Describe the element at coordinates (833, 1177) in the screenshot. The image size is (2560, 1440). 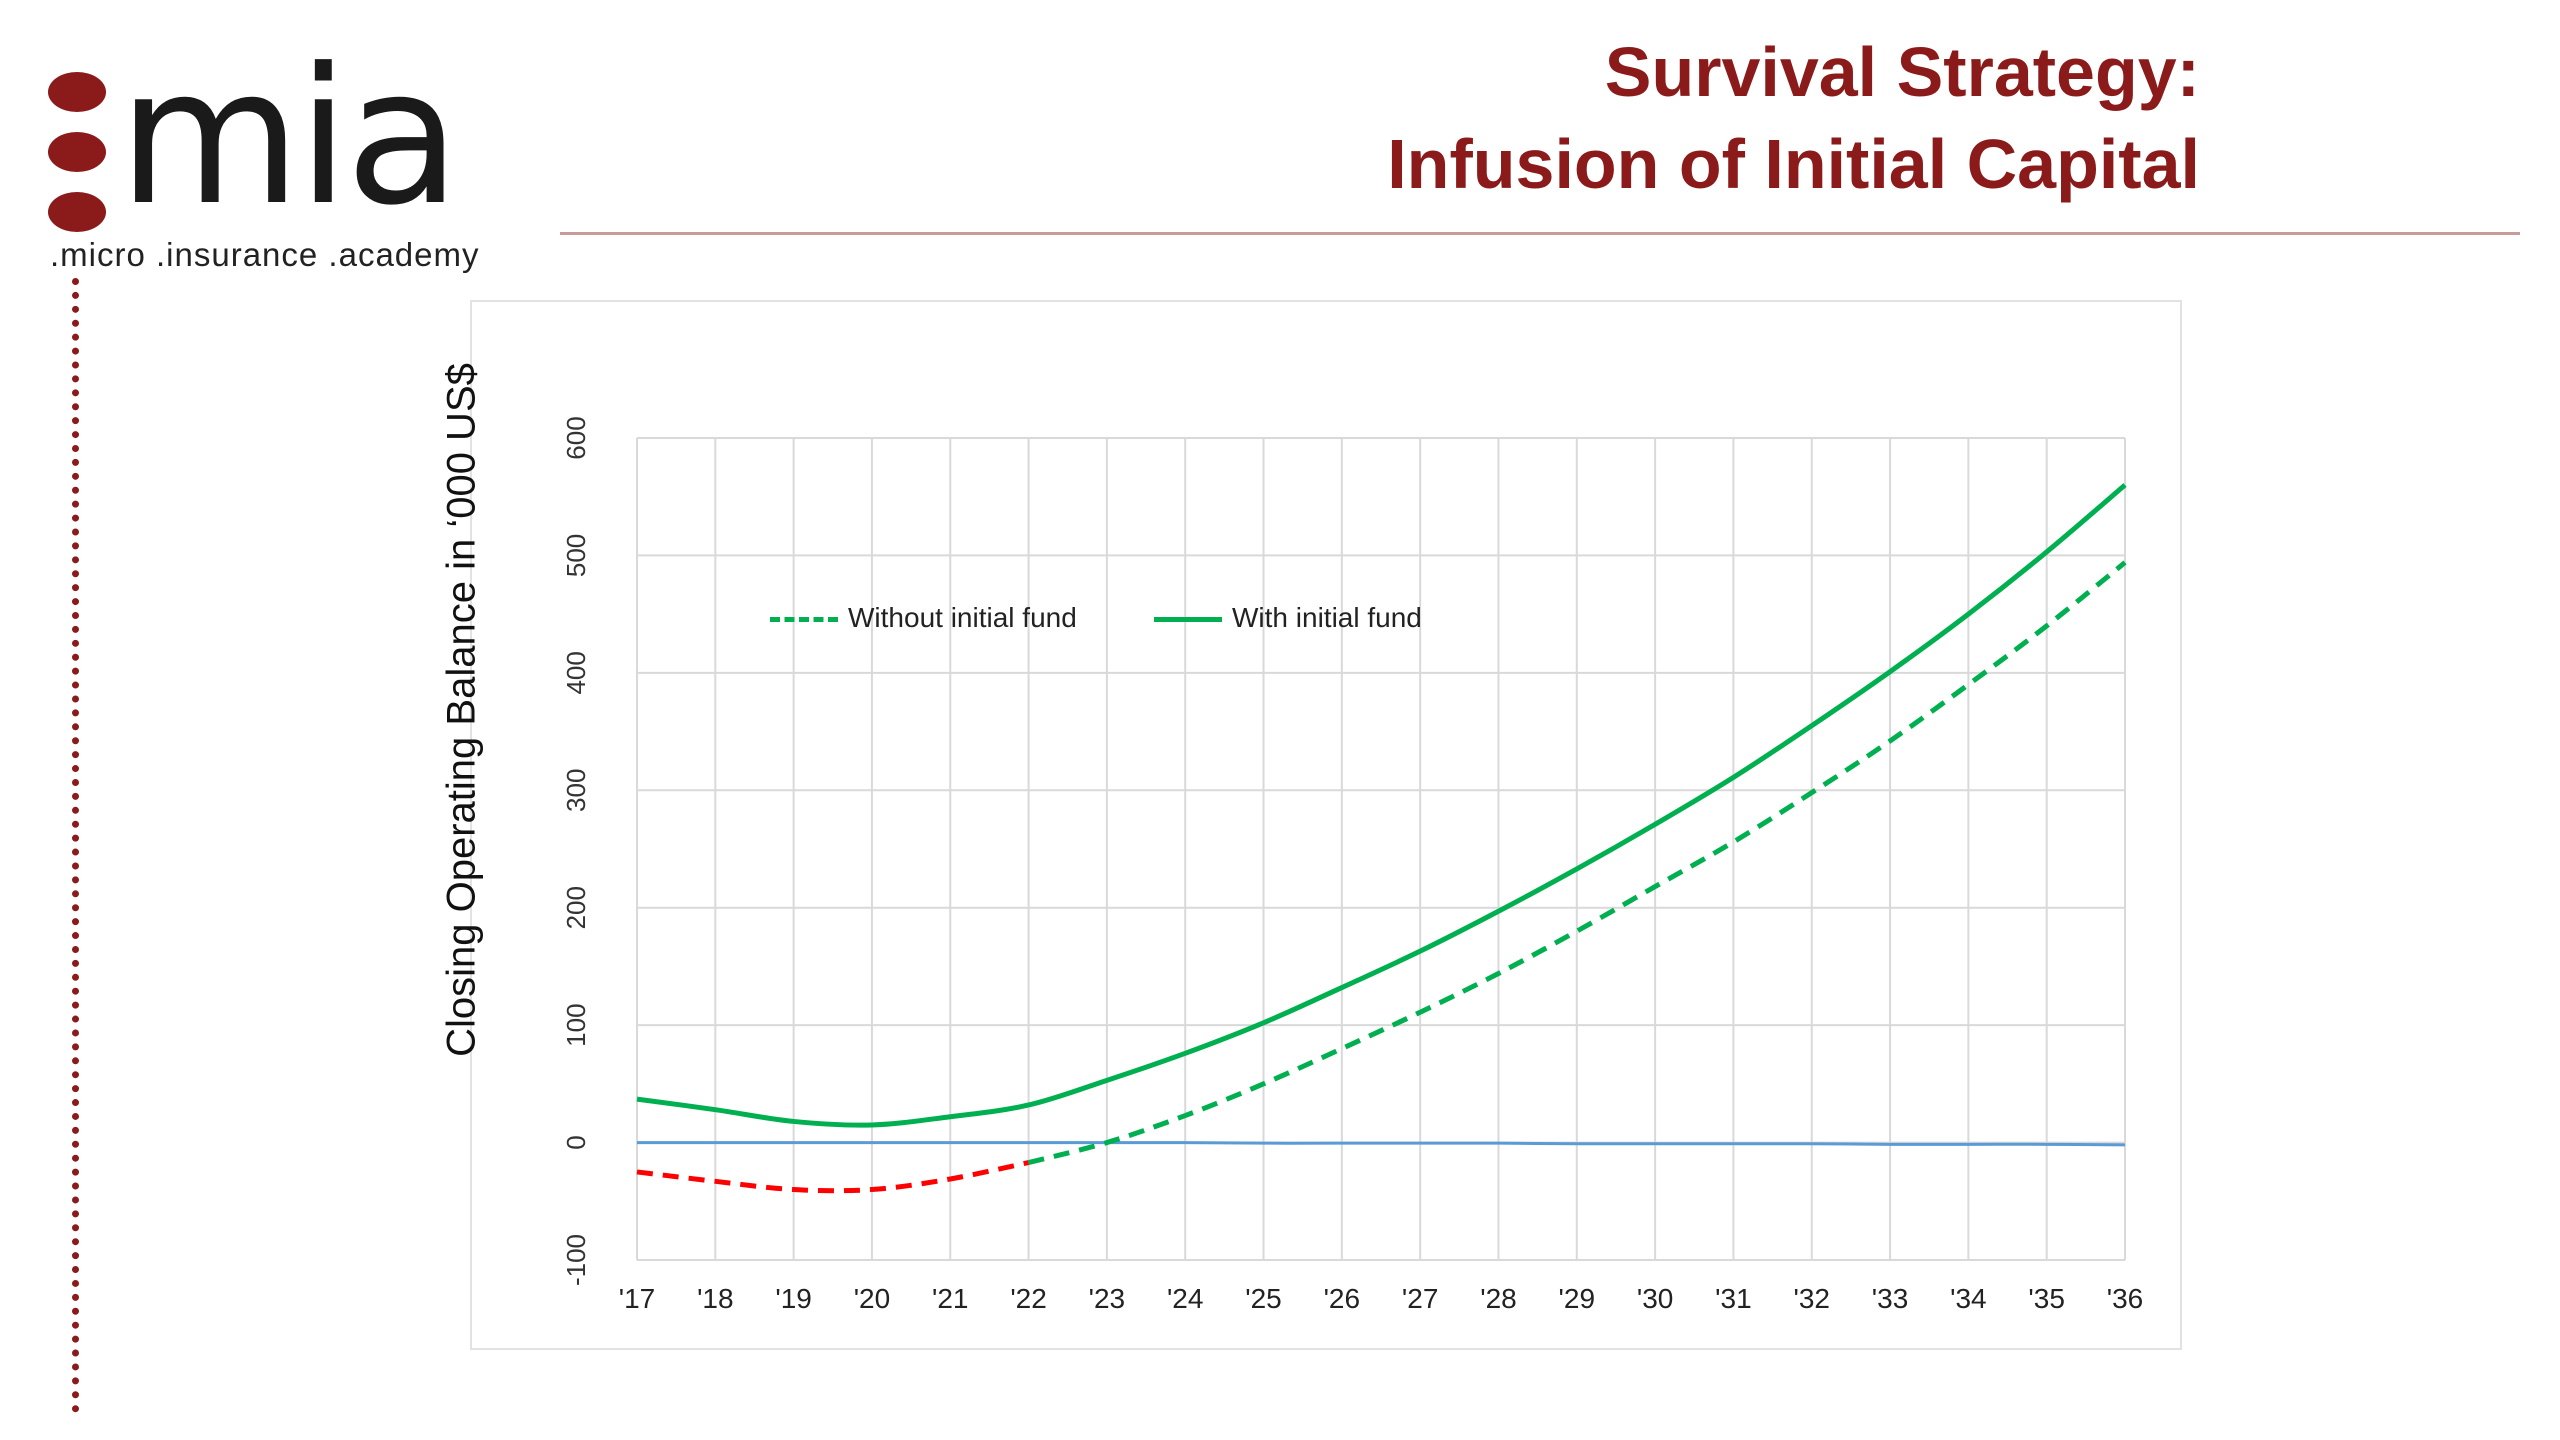
I see `series-line-without-initial-fund-negative` at that location.